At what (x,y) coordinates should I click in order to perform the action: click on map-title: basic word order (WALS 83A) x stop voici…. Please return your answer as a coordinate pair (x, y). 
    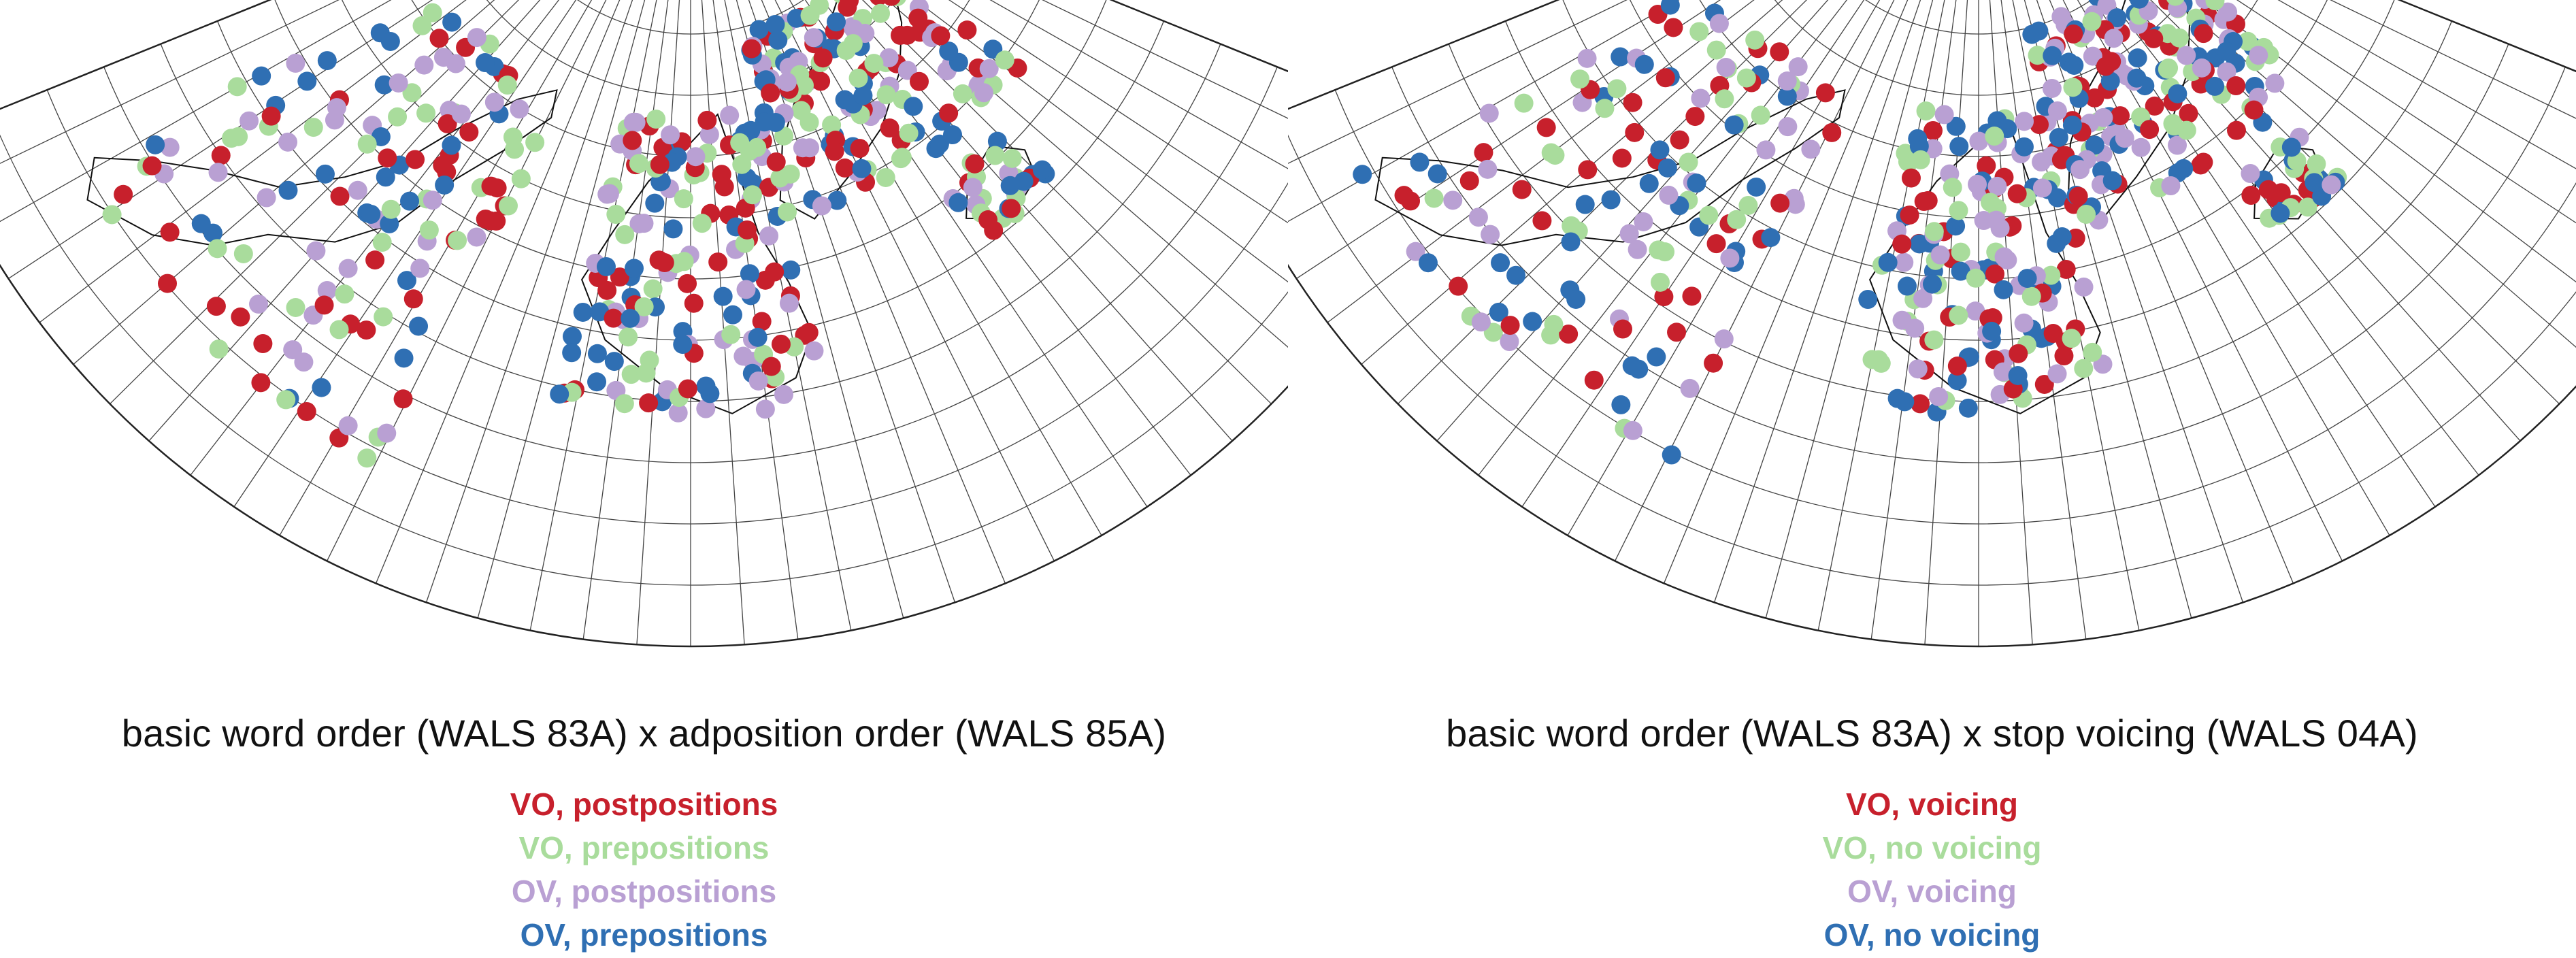
    Looking at the image, I should click on (1932, 733).